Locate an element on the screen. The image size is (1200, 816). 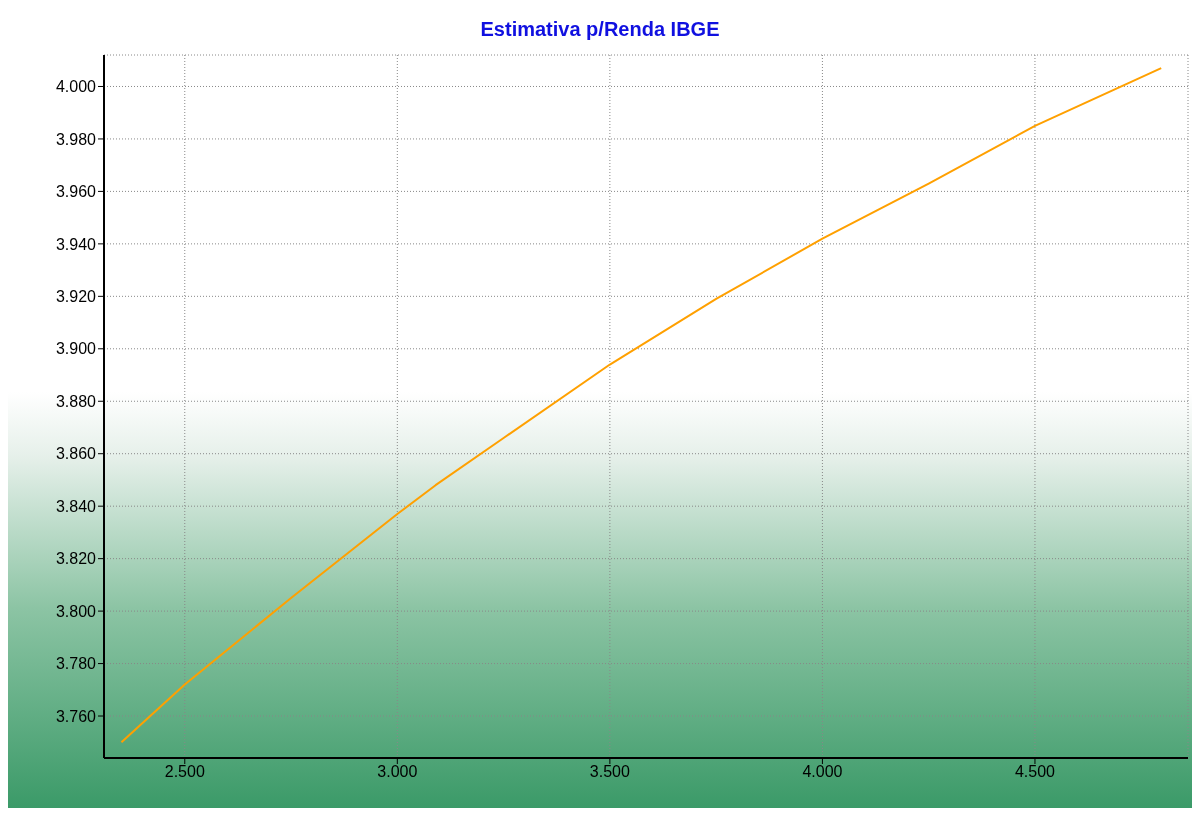
y-tick-label: 3.860 is located at coordinates (76, 454).